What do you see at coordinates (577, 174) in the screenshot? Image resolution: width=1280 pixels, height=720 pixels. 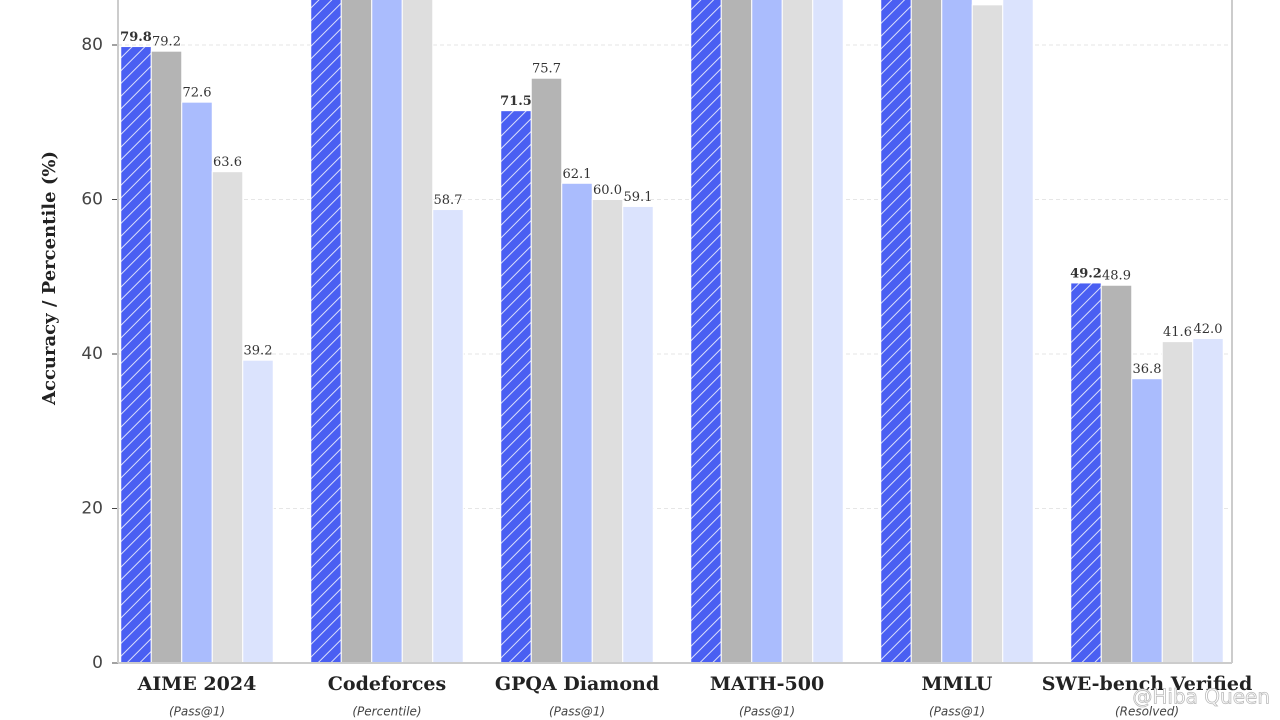 I see `value-label: 62.1` at bounding box center [577, 174].